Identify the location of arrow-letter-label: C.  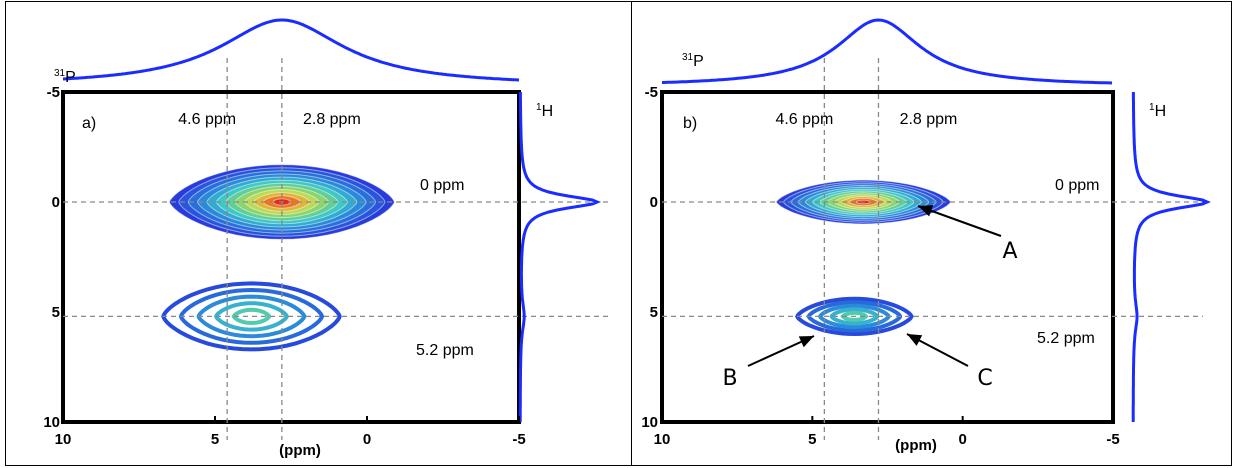
(984, 378).